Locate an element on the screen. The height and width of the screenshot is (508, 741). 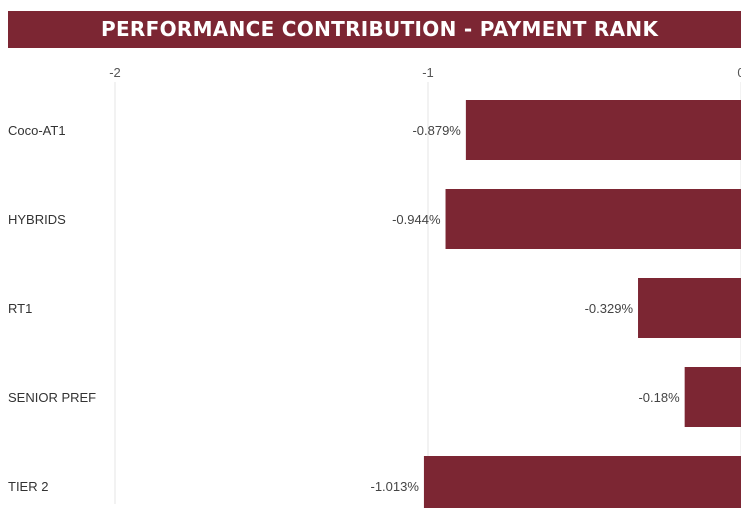
category-label: SENIOR PREF is located at coordinates (52, 397).